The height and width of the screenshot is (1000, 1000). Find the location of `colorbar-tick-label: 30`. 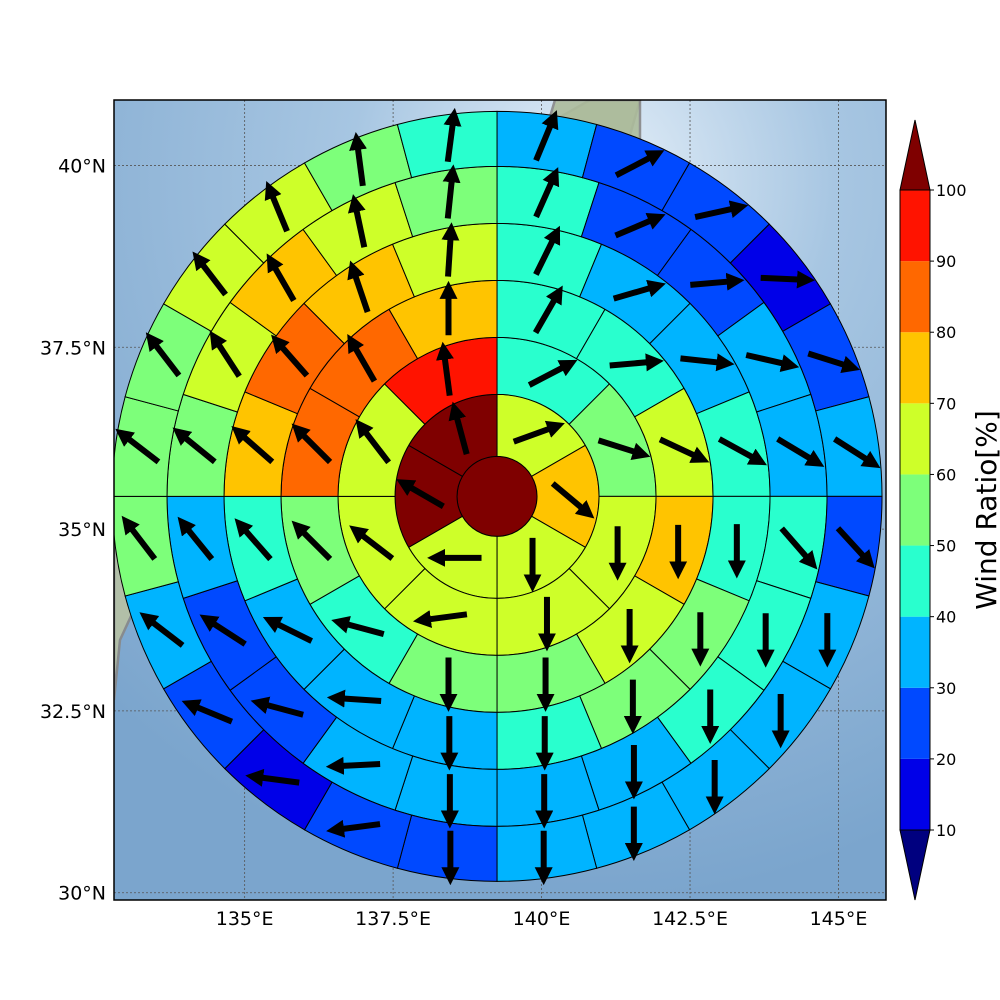

colorbar-tick-label: 30 is located at coordinates (946, 688).